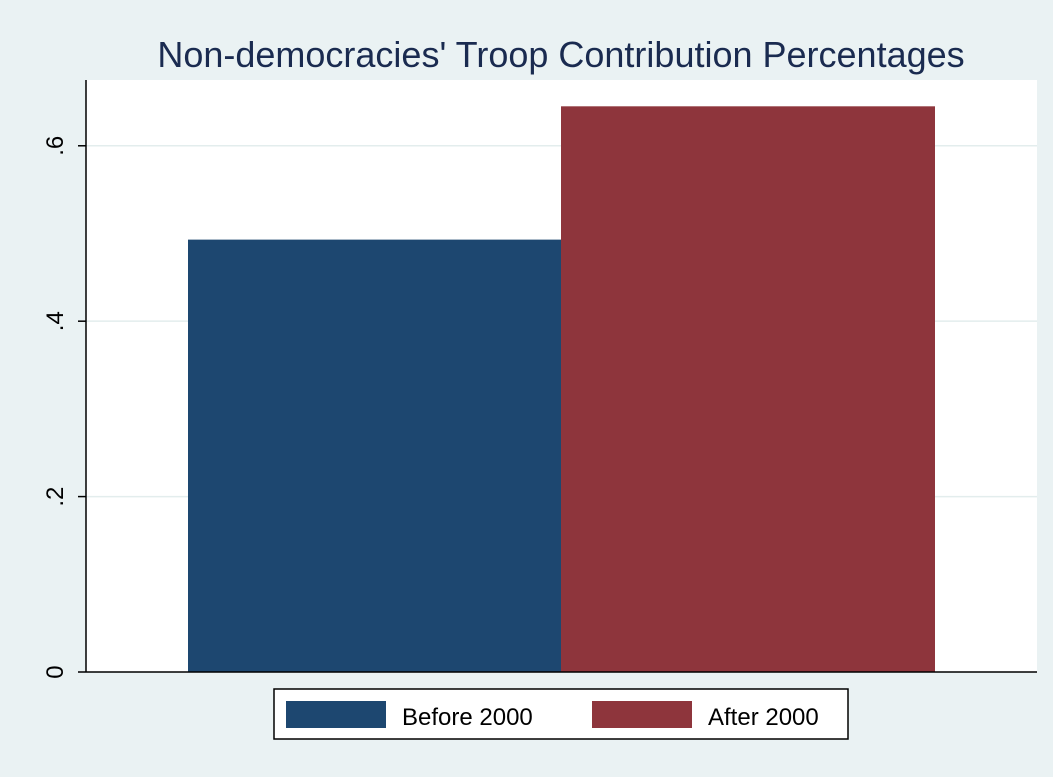  What do you see at coordinates (55, 671) in the screenshot?
I see `y-tick-label: 0` at bounding box center [55, 671].